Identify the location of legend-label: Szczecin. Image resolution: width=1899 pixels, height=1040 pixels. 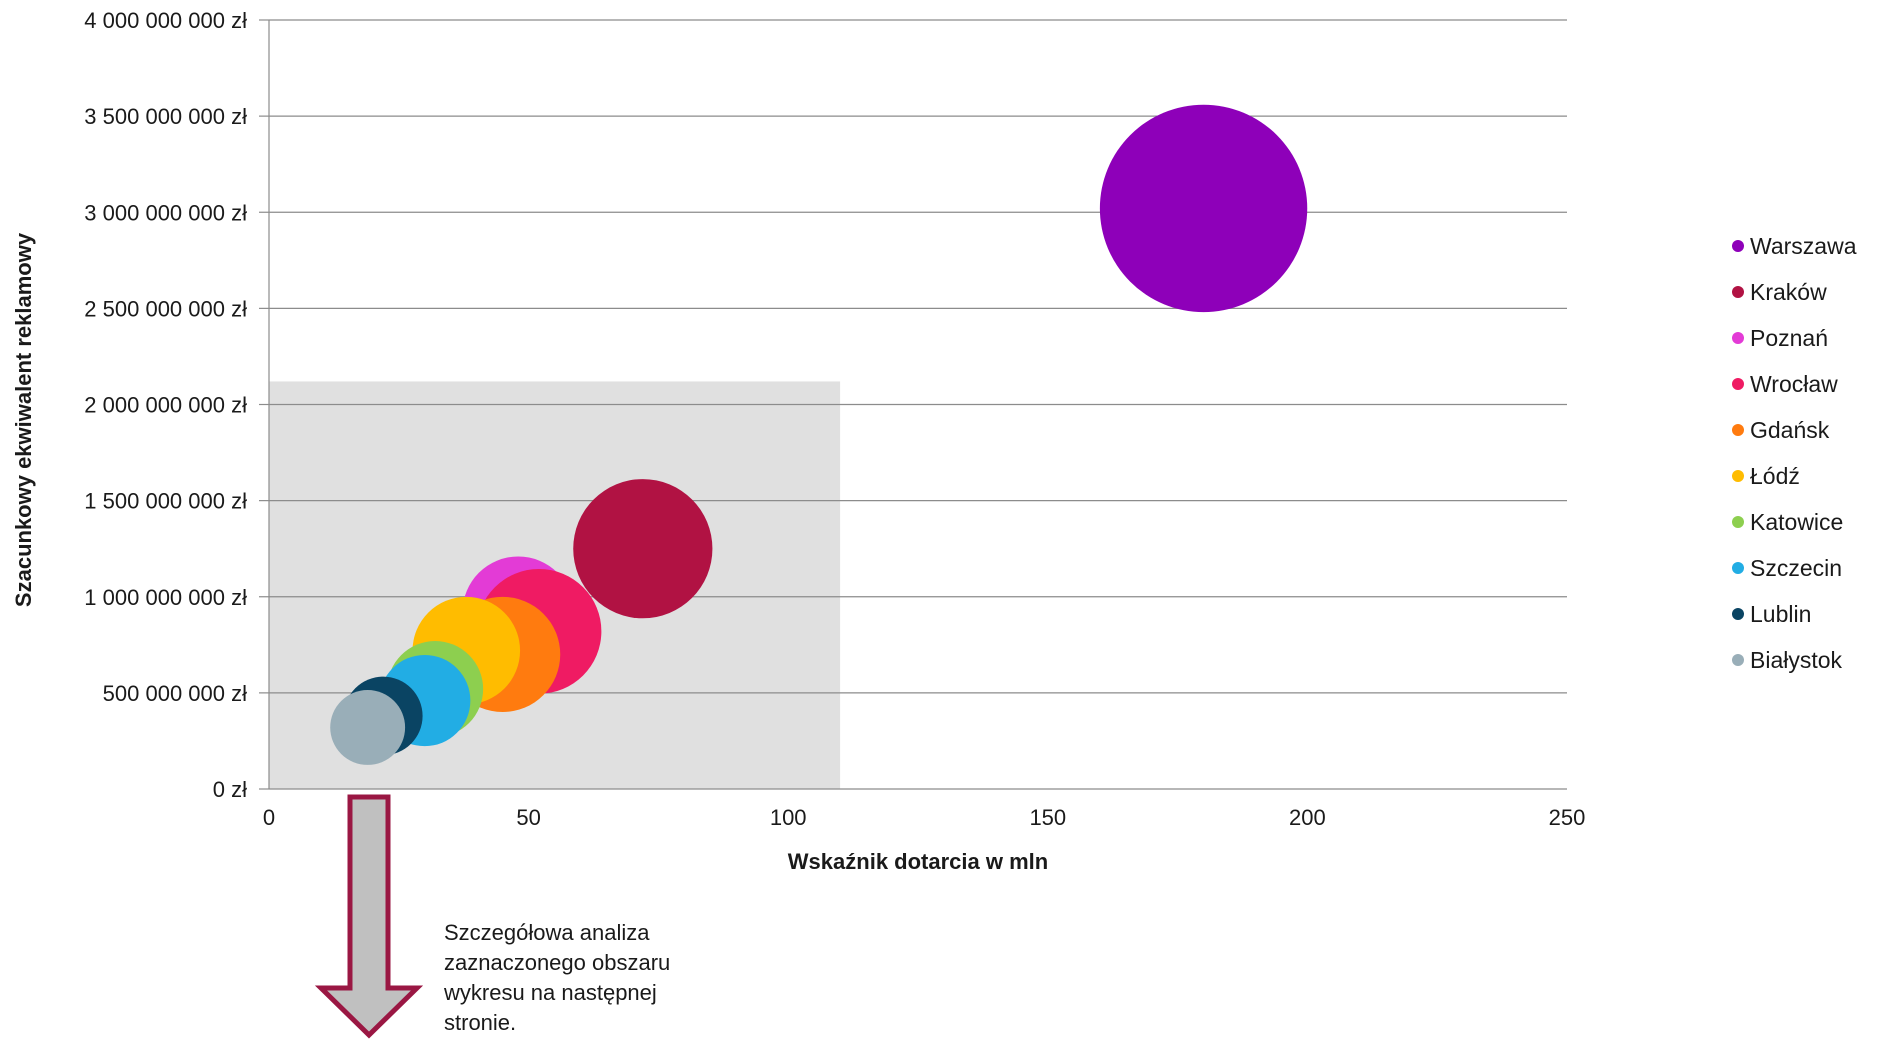
(1796, 568).